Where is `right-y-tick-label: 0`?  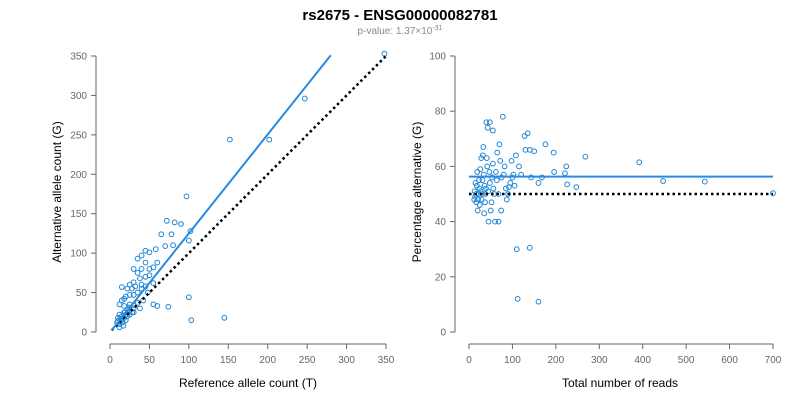
right-y-tick-label: 0 is located at coordinates (443, 333).